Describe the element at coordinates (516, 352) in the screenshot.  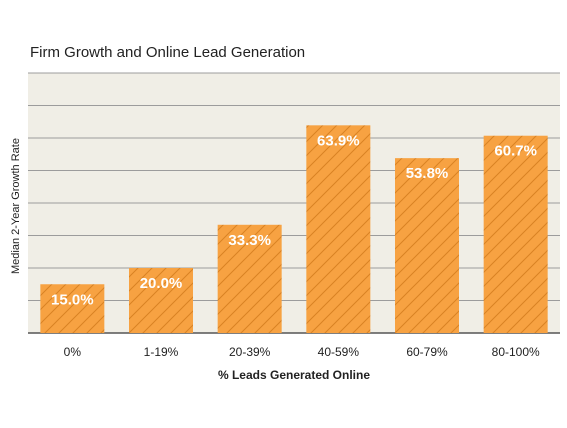
I see `x-tick-label: 80-100%` at that location.